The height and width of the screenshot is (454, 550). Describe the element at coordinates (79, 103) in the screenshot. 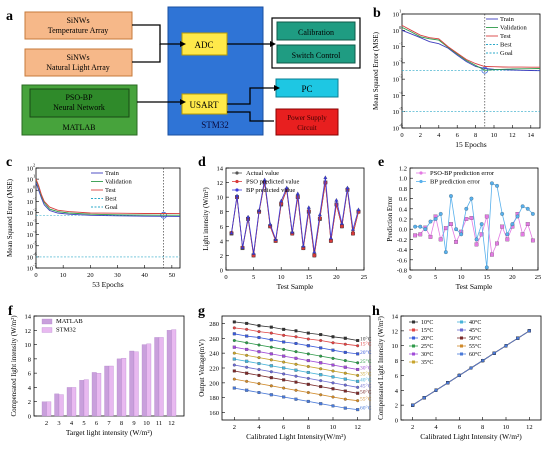

I see `pso-bp-block` at that location.